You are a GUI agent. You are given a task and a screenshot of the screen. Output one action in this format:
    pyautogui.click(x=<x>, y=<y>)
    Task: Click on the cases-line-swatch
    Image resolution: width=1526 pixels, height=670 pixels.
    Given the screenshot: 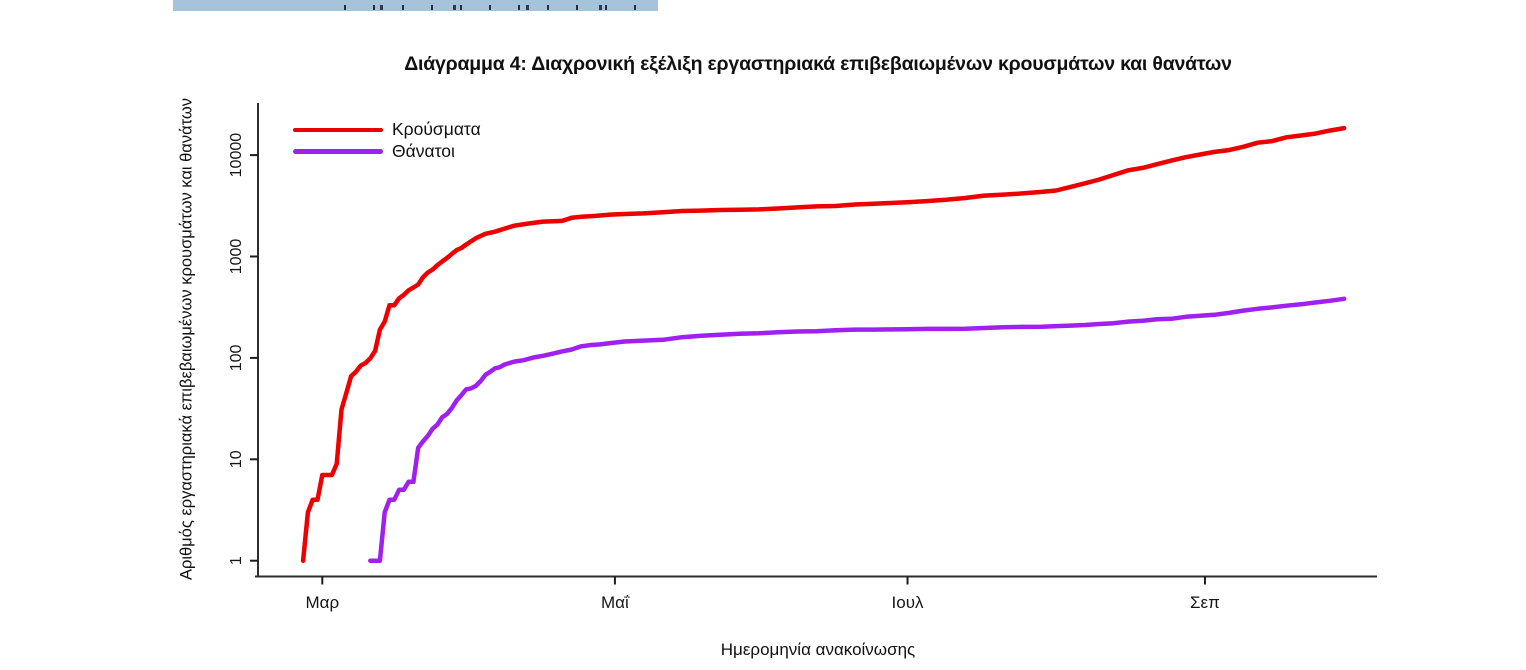 What is the action you would take?
    pyautogui.click(x=338, y=129)
    